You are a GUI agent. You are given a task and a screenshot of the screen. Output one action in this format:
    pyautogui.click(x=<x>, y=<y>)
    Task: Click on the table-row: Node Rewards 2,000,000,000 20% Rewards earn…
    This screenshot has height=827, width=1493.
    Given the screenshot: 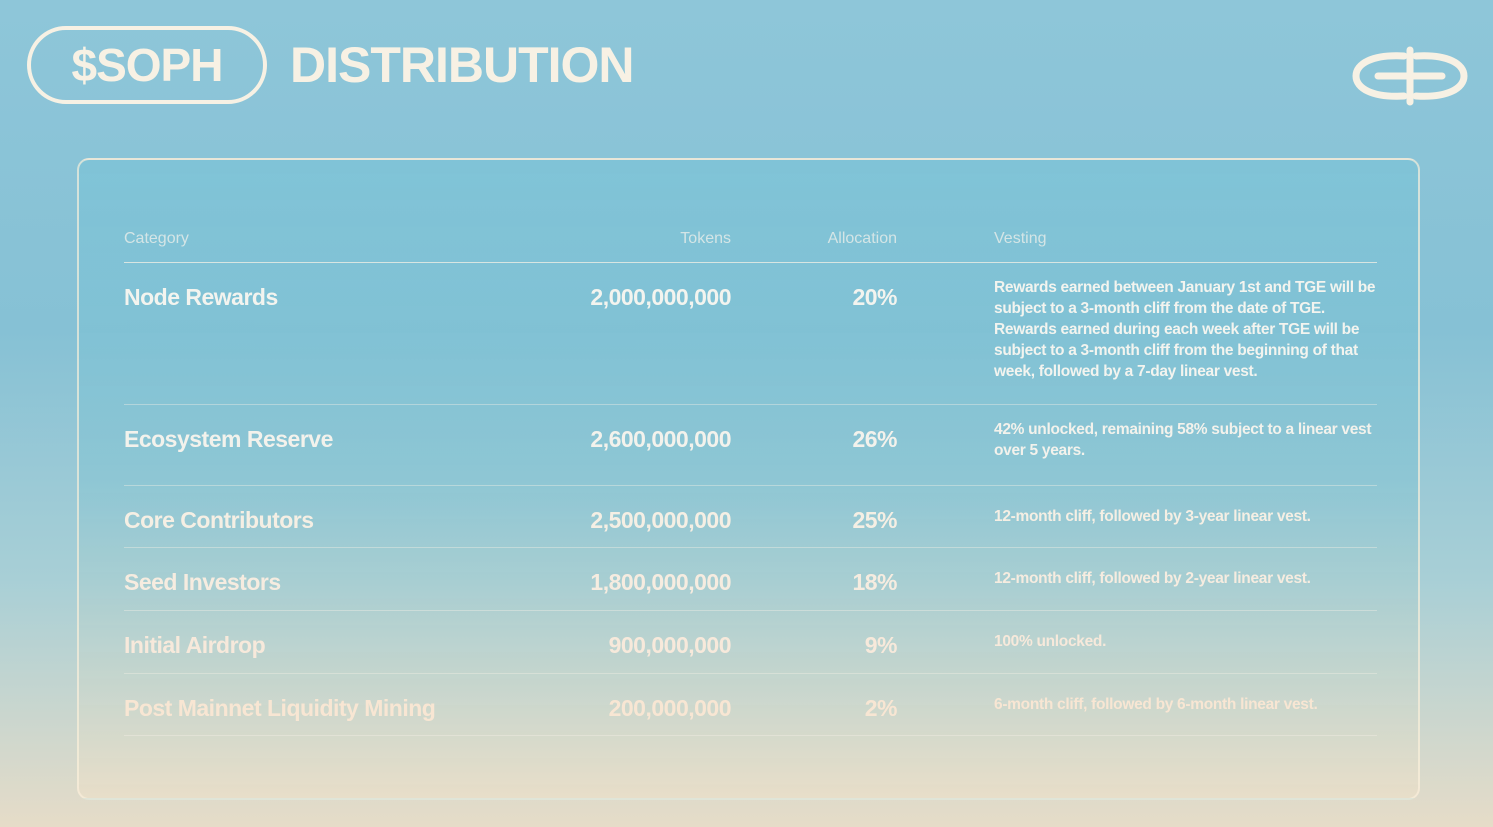 What is the action you would take?
    pyautogui.click(x=750, y=333)
    